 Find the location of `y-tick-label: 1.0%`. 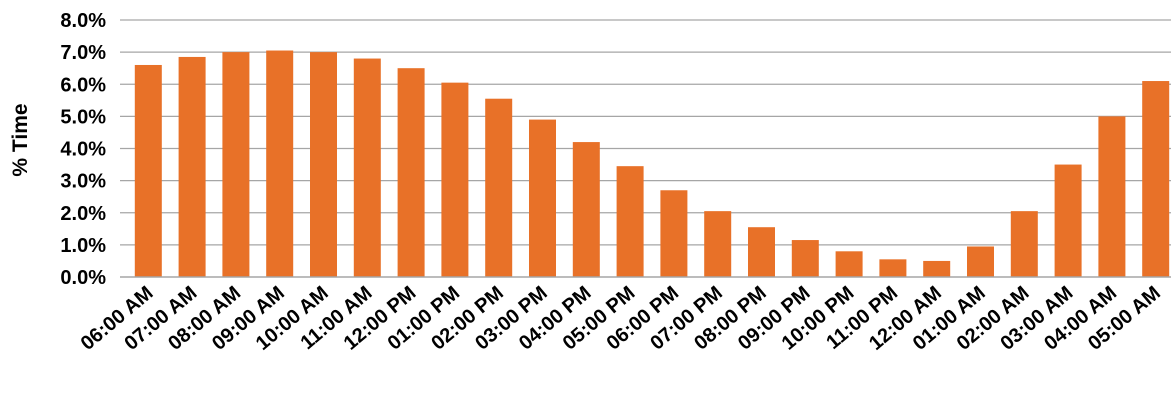

y-tick-label: 1.0% is located at coordinates (83, 246).